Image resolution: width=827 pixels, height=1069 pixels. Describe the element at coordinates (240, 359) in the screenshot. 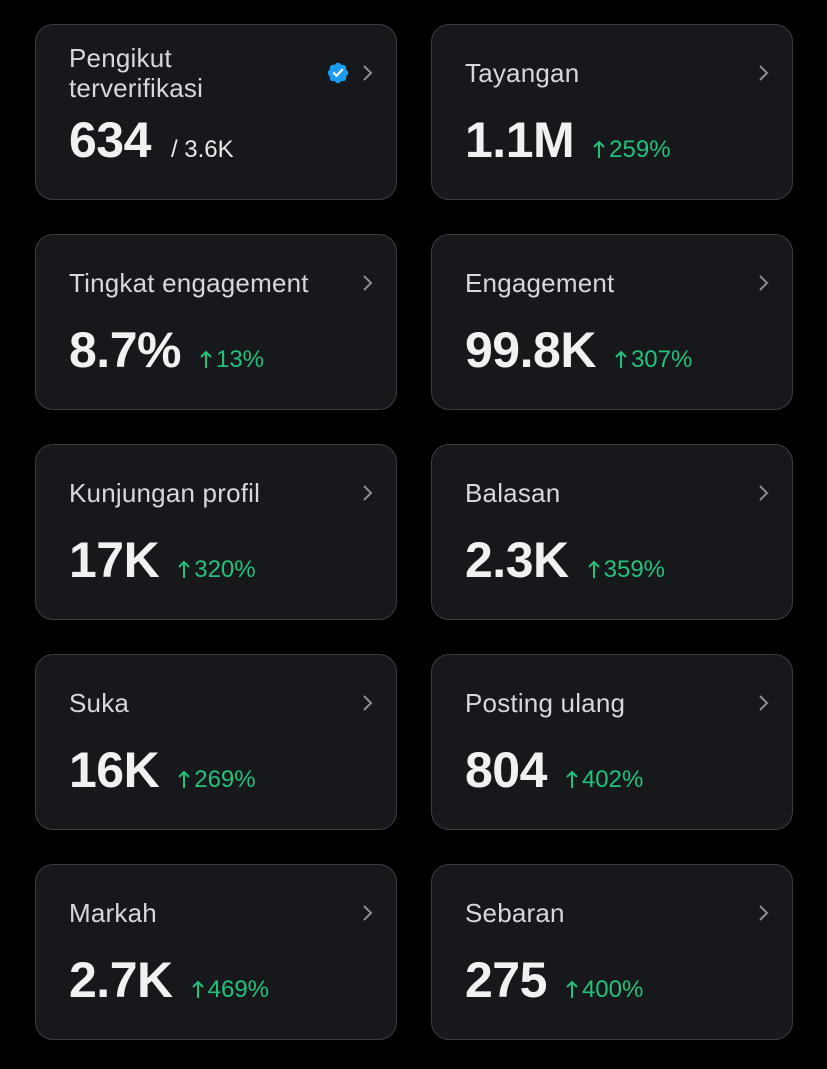

I see `metric-change-value: 13%` at that location.